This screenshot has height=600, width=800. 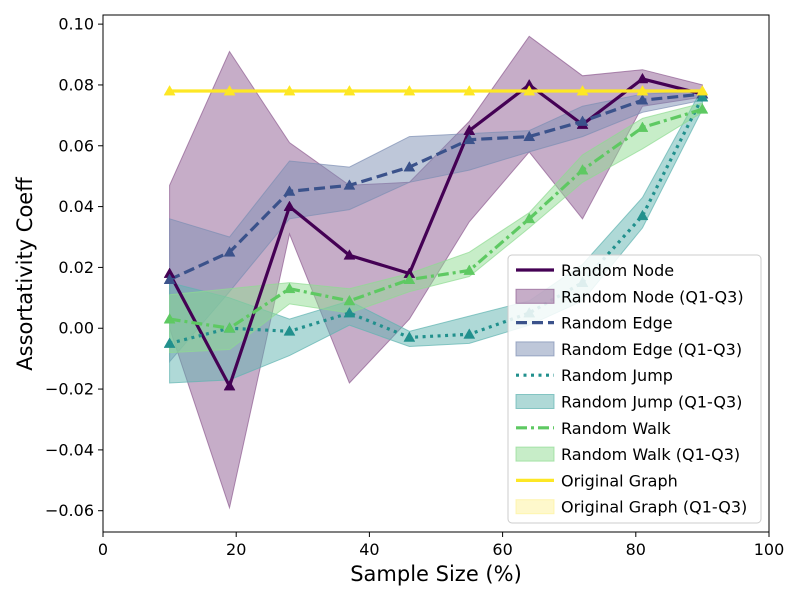 What do you see at coordinates (617, 375) in the screenshot?
I see `legend-label-2: Random Jump` at bounding box center [617, 375].